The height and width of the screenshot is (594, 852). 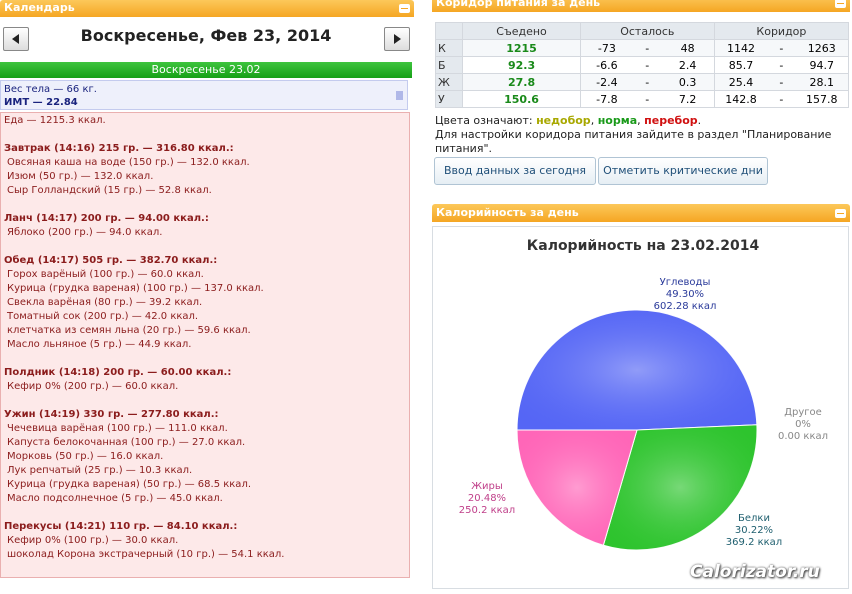 What do you see at coordinates (105, 302) in the screenshot?
I see `food-item: Свекла варёная (80 гр.) — 39.2 ккал.` at bounding box center [105, 302].